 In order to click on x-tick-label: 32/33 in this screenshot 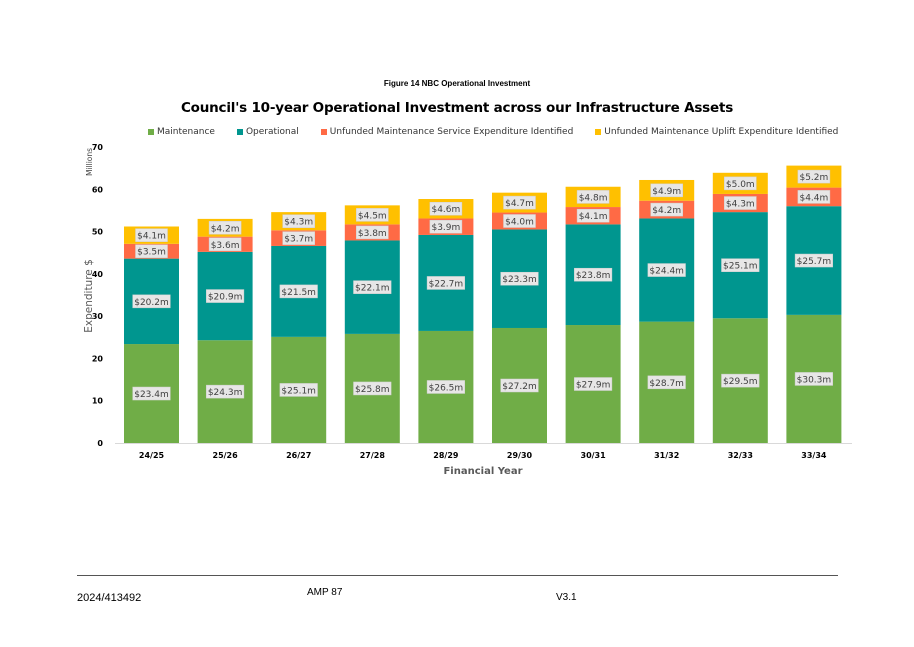, I will do `click(740, 455)`.